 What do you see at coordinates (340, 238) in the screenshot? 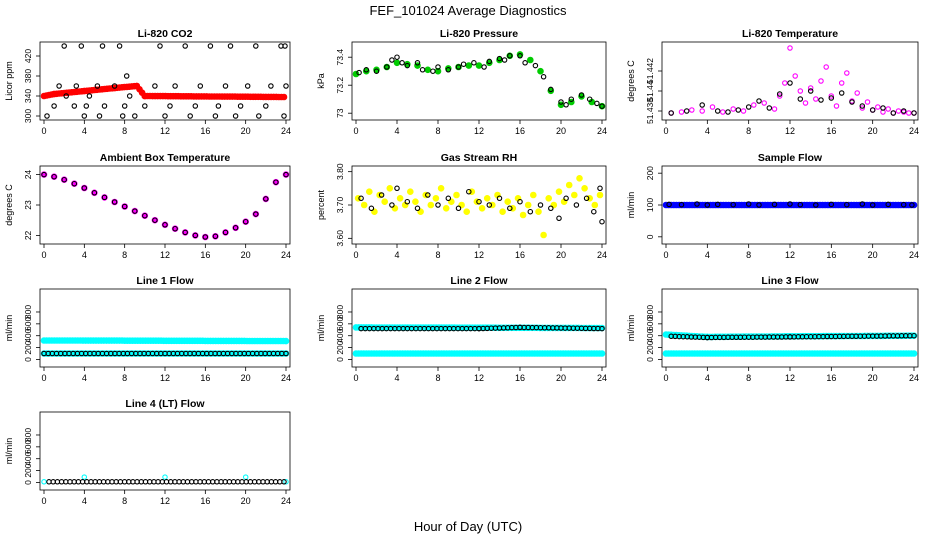
I see `y-tick-label: 3.60` at bounding box center [340, 238].